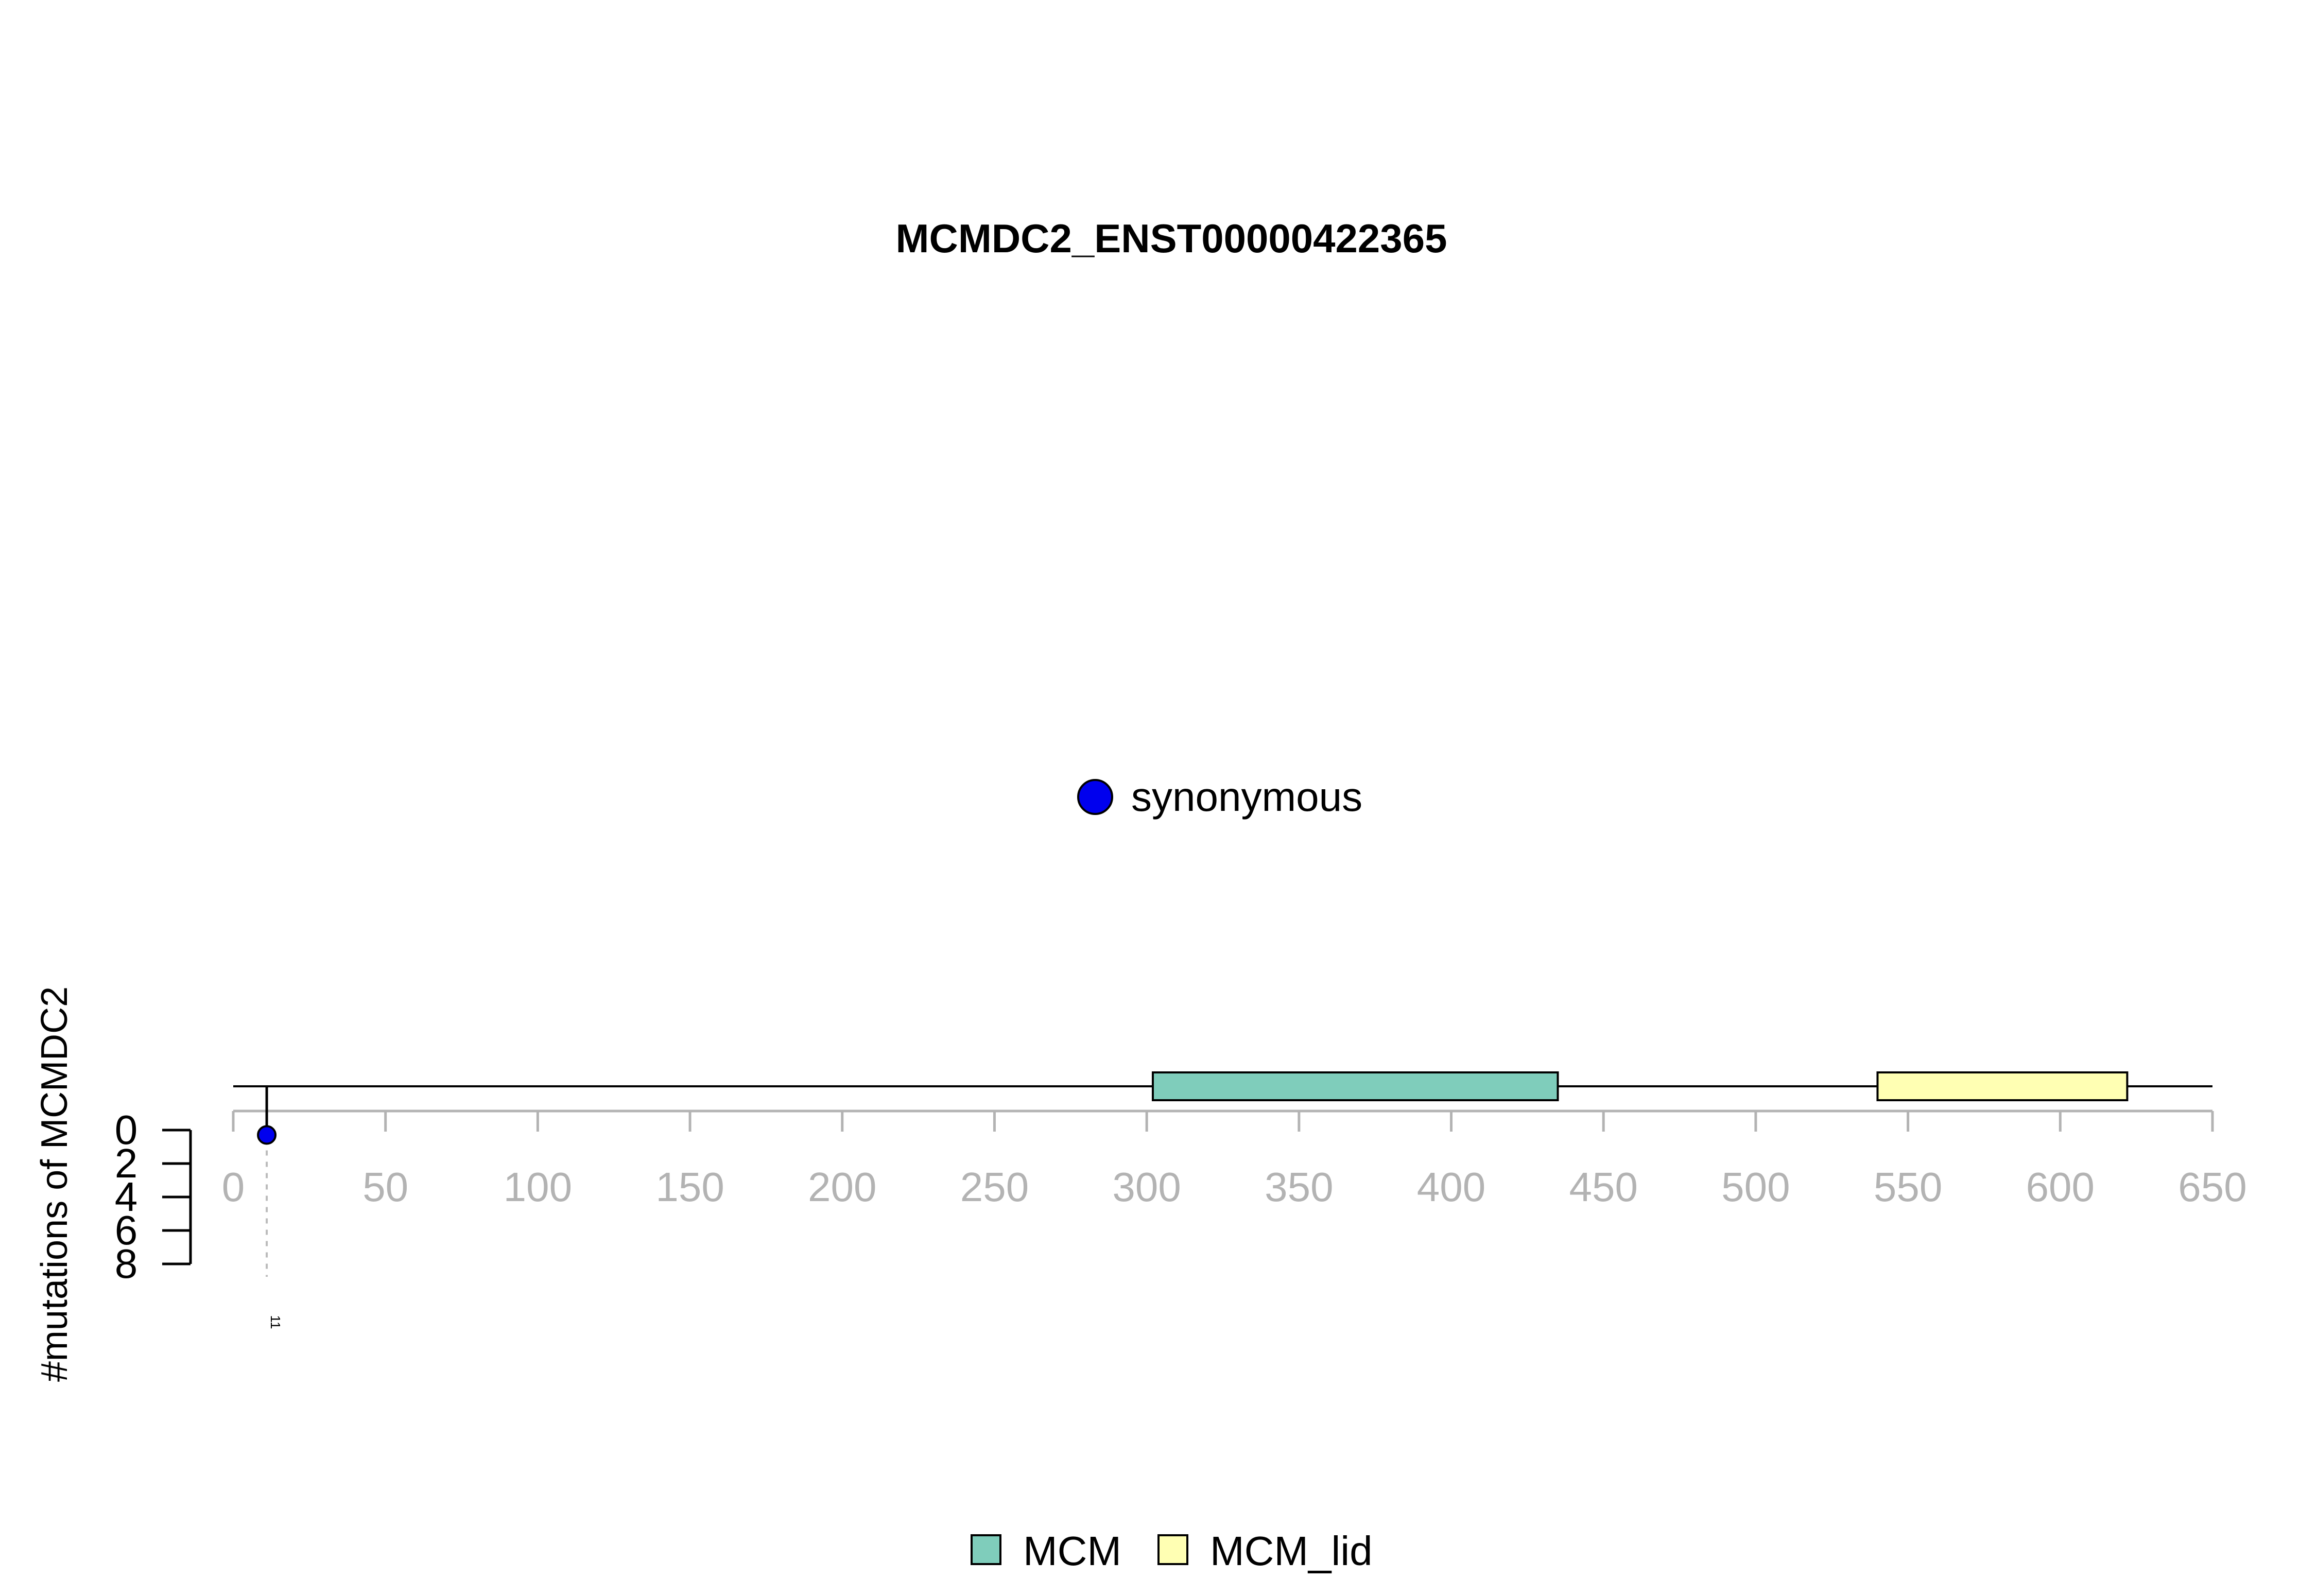 The height and width of the screenshot is (1596, 2317). Describe the element at coordinates (986, 1550) in the screenshot. I see `legend-swatch-mcm` at that location.